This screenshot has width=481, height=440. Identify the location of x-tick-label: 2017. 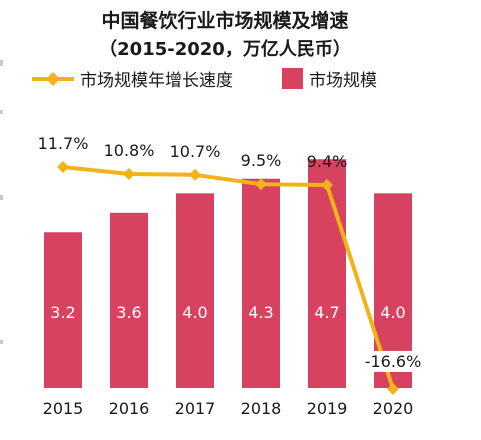
(195, 408).